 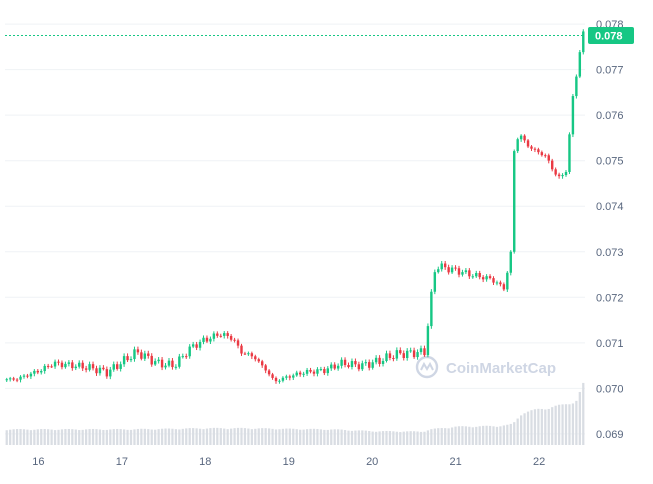 What do you see at coordinates (38, 462) in the screenshot?
I see `x-tick-label: 16` at bounding box center [38, 462].